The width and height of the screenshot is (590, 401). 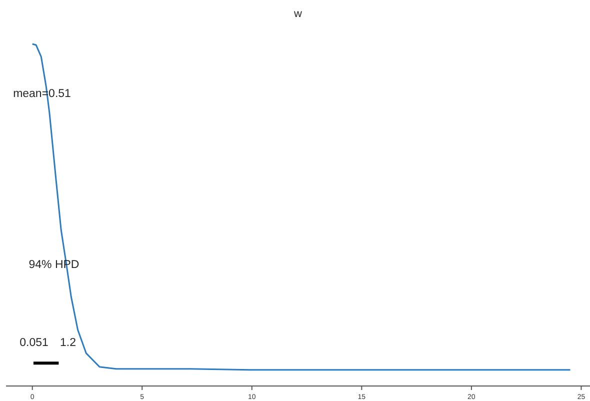 What do you see at coordinates (68, 343) in the screenshot?
I see `annotation: 1.2` at bounding box center [68, 343].